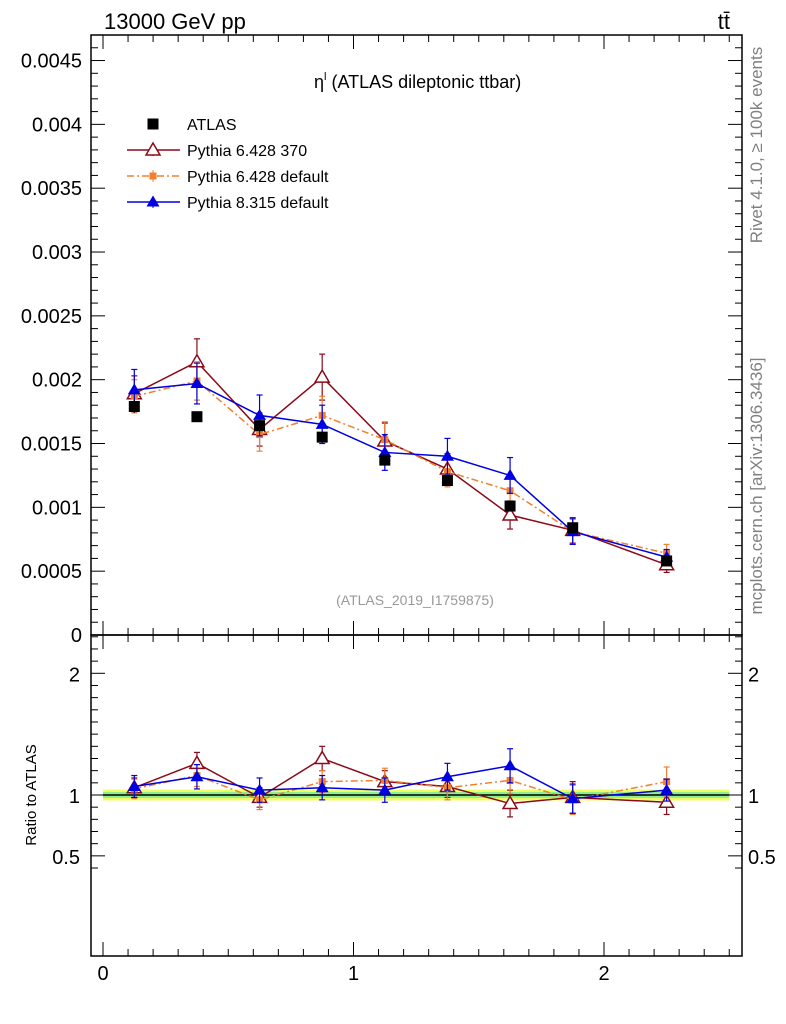 Image resolution: width=786 pixels, height=1024 pixels. I want to click on ratio-ytick-label-left: 2, so click(74, 675).